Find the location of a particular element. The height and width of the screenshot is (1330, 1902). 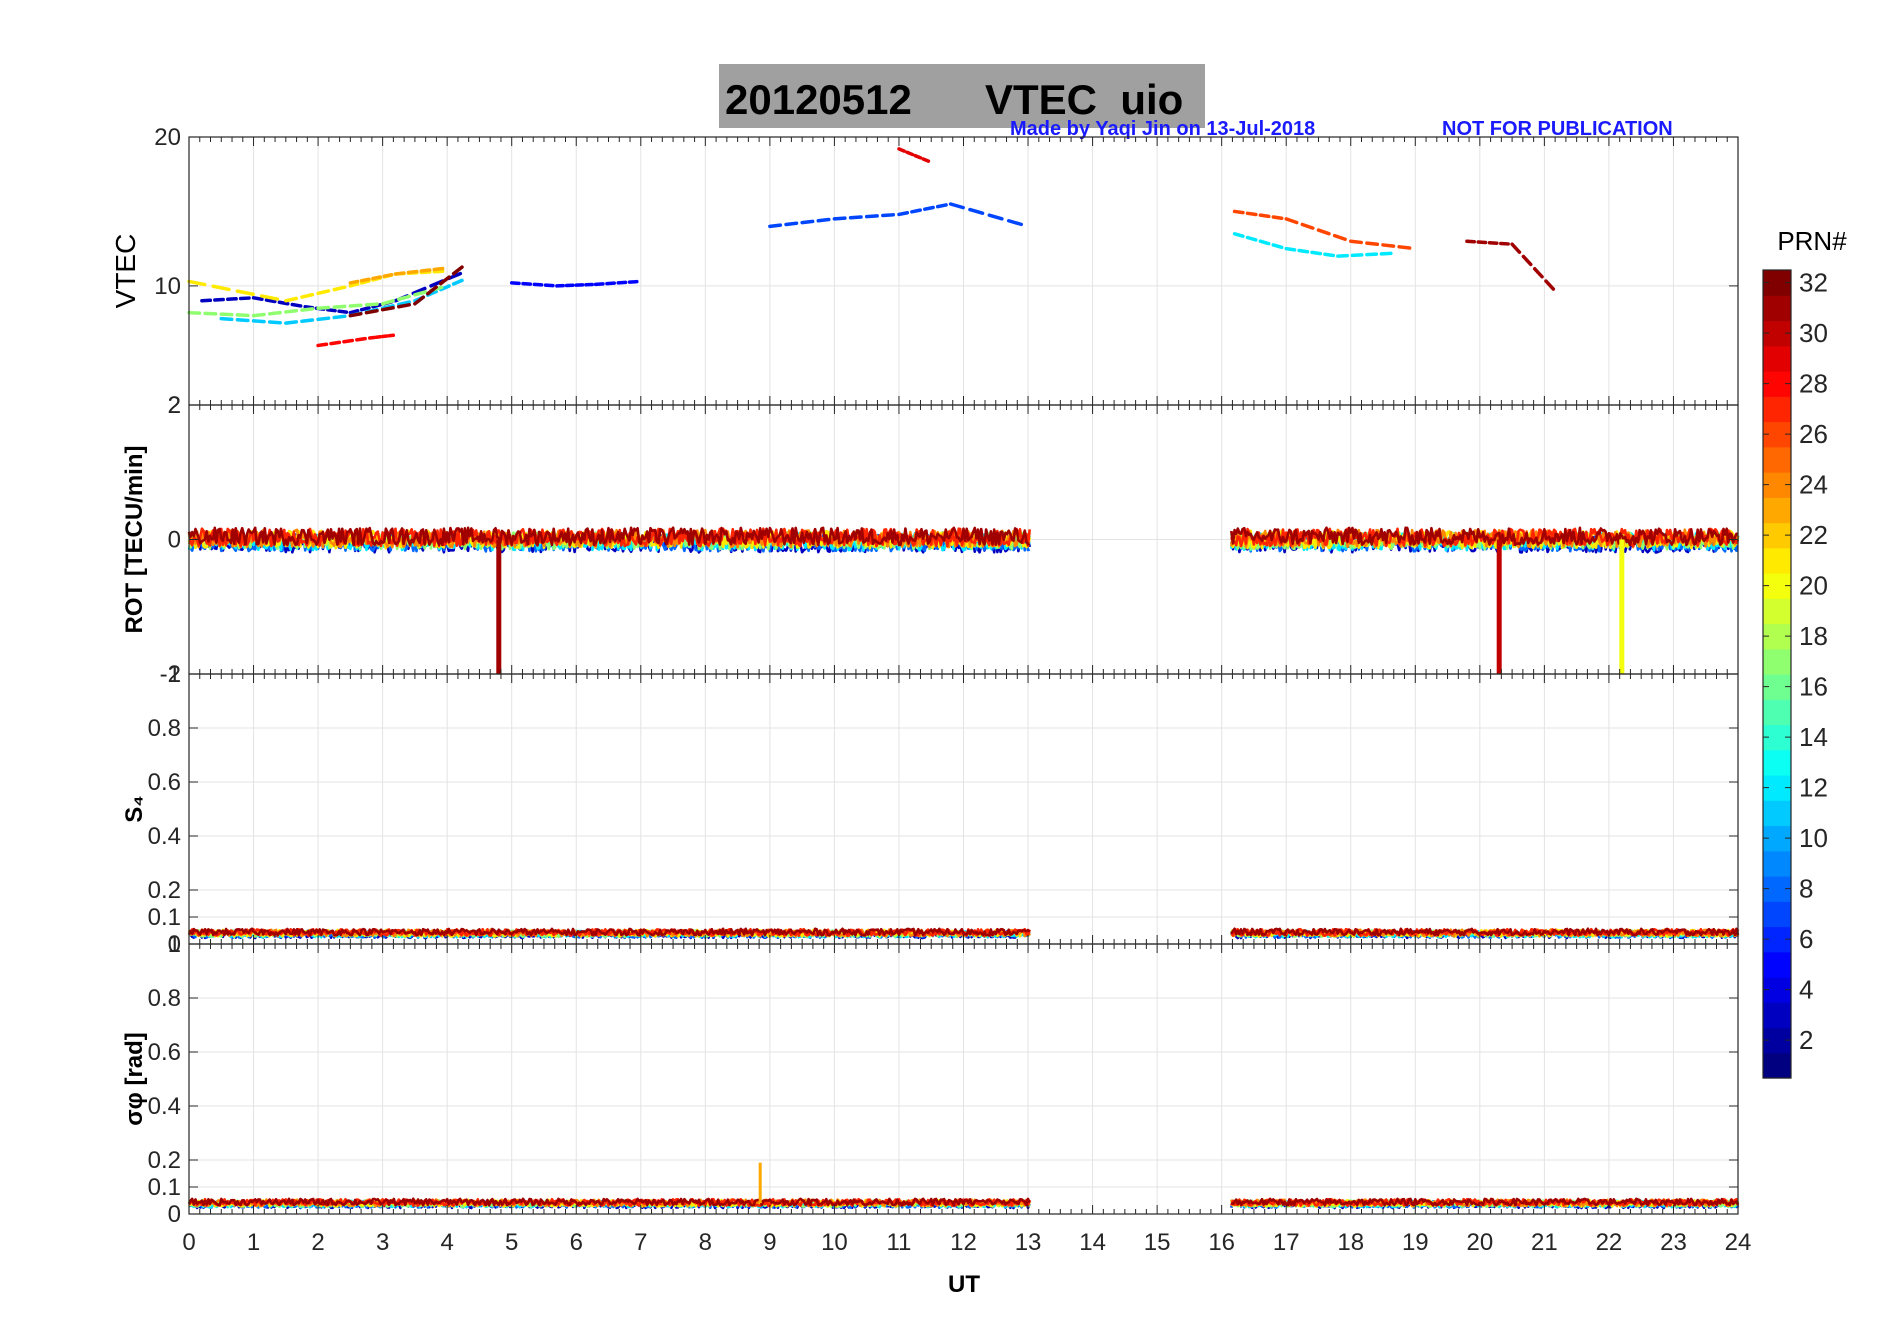

sigma_phi-prn-31-trace is located at coordinates (1485, 1202).